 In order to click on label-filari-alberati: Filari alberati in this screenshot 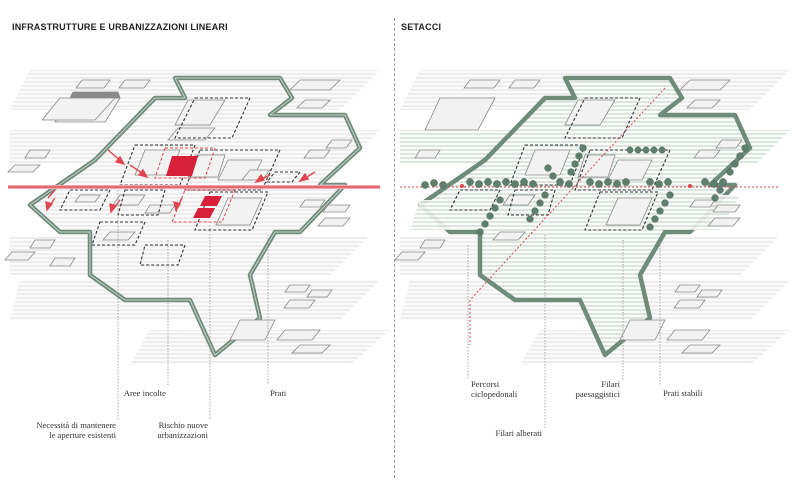, I will do `click(518, 433)`.